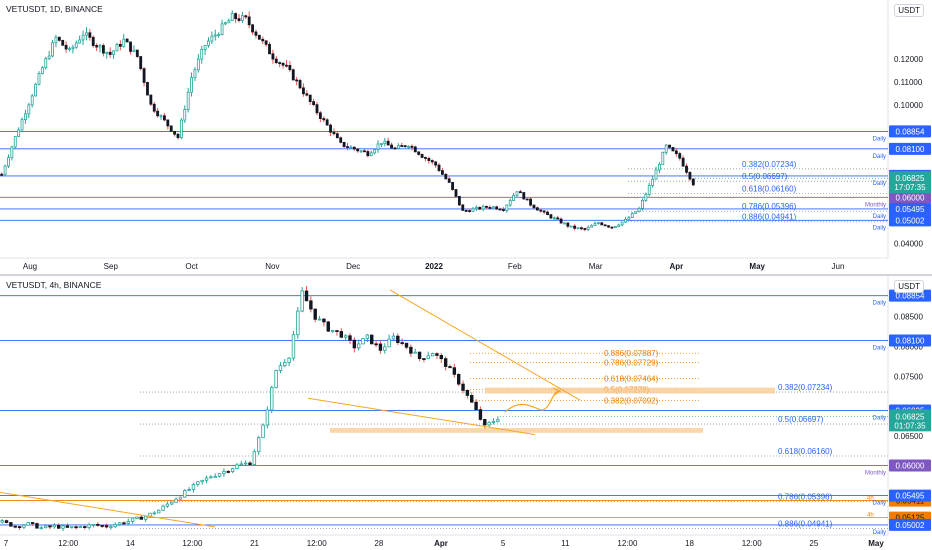 This screenshot has width=932, height=550. Describe the element at coordinates (908, 59) in the screenshot. I see `y-tick-label: 0.12000` at that location.